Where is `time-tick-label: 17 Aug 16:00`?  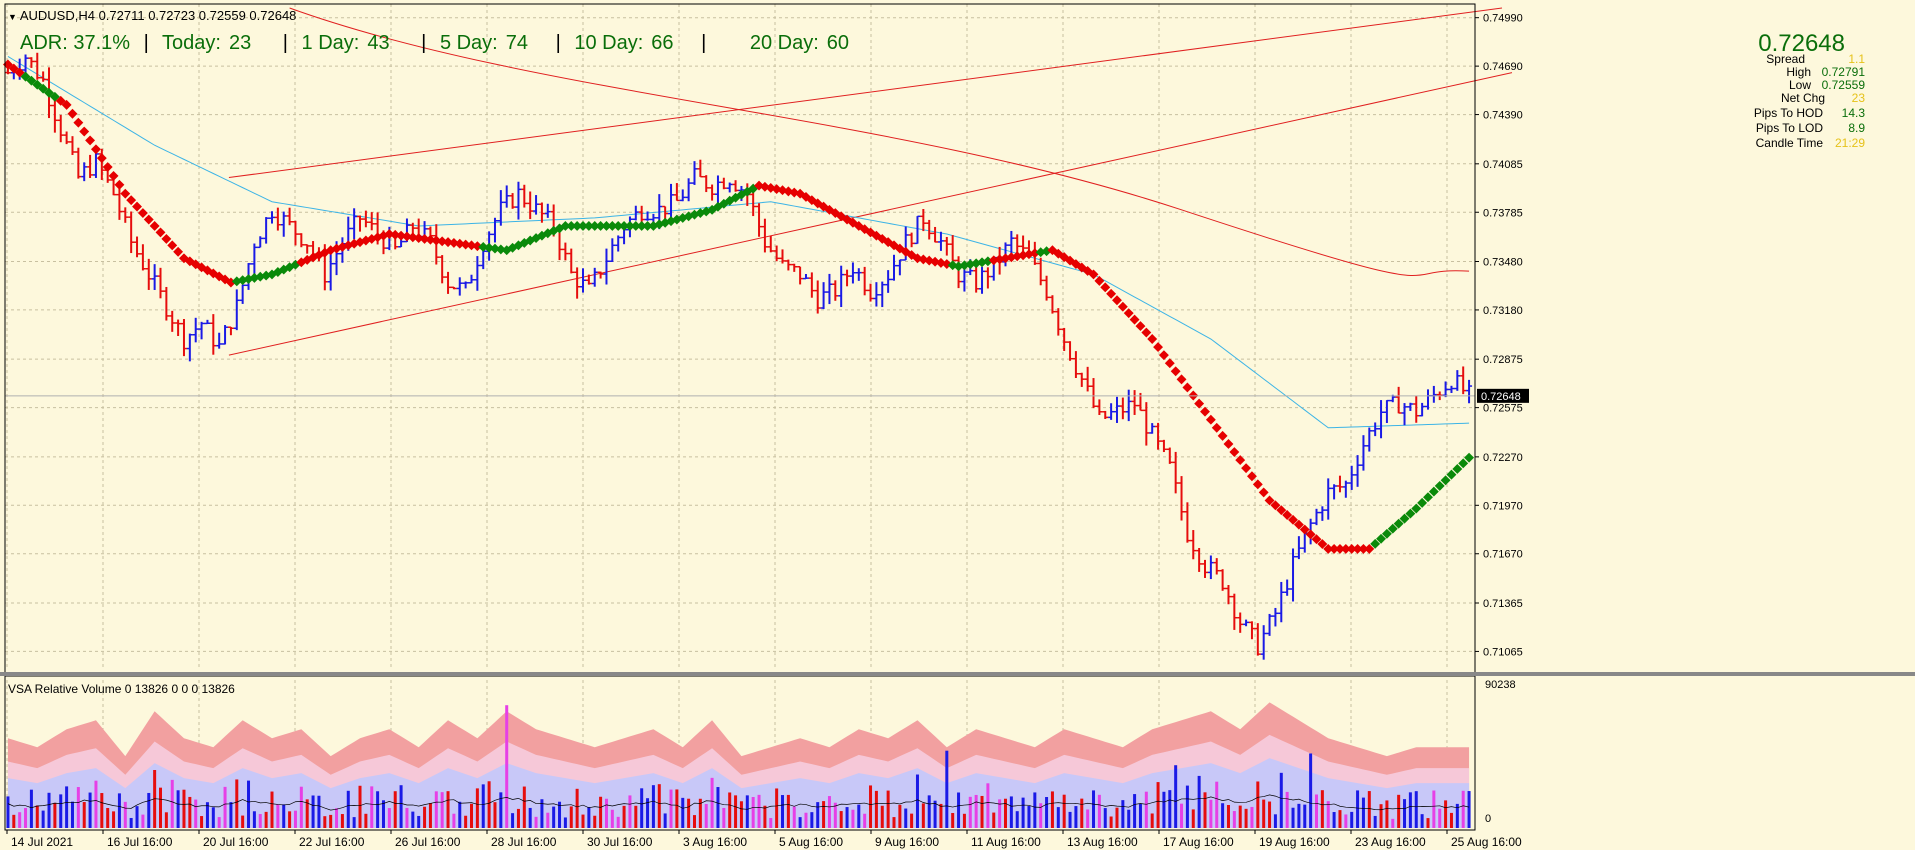
time-tick-label: 17 Aug 16:00 is located at coordinates (1198, 842).